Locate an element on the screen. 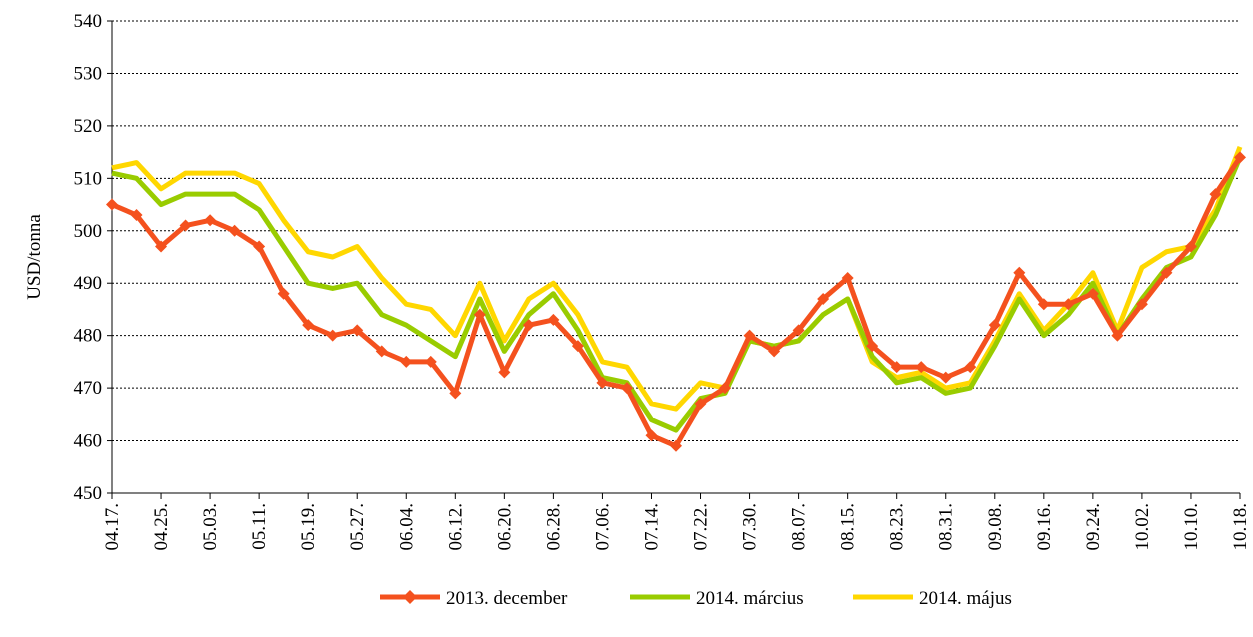 The image size is (1253, 637). x-tick-label: 09.24. is located at coordinates (1093, 527).